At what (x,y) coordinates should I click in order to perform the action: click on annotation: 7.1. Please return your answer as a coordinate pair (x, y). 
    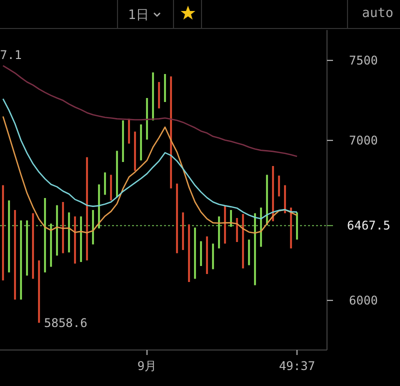
    Looking at the image, I should click on (11, 55).